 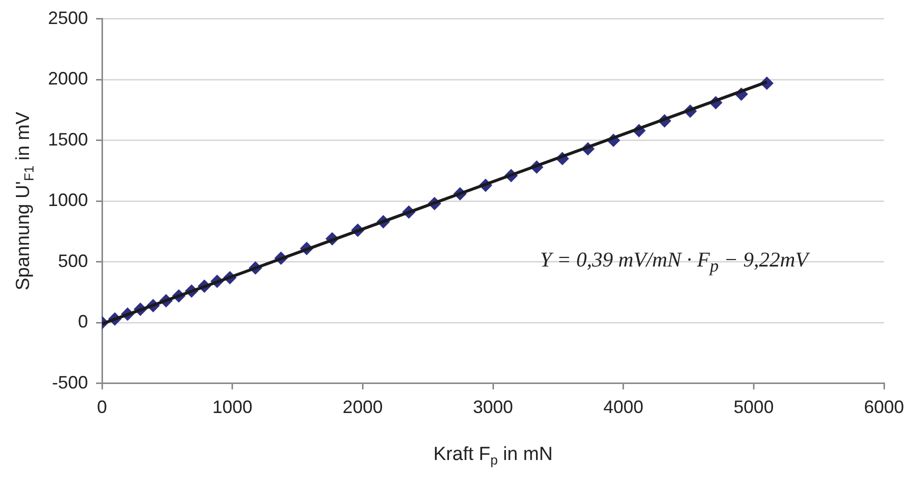 I want to click on y-tick-label: 1500, so click(x=68, y=139).